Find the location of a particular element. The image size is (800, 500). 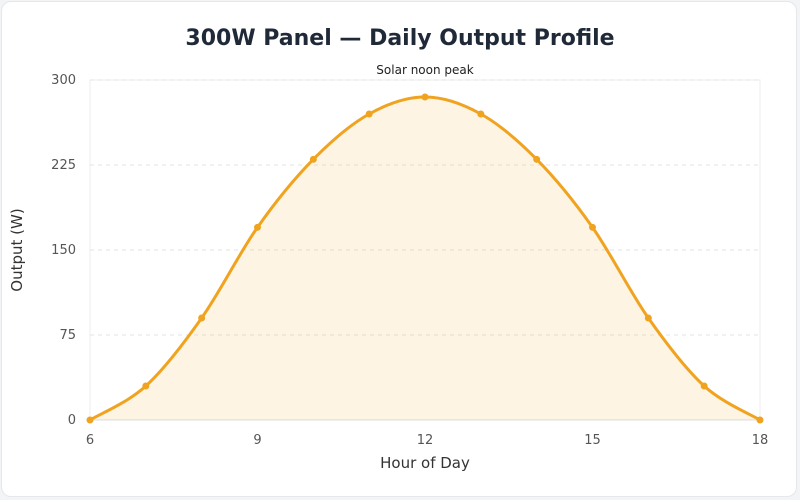

y-tick-label: 300 is located at coordinates (63, 80).